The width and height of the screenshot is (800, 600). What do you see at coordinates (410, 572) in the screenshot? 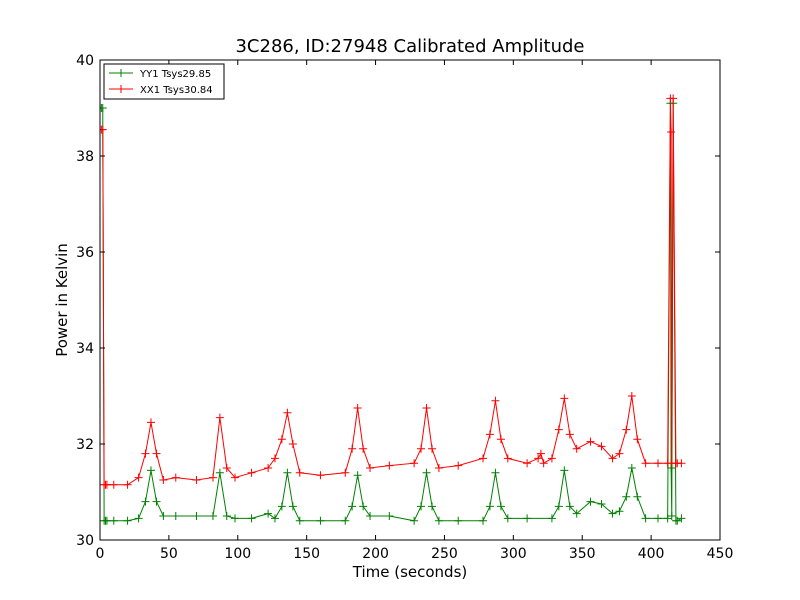
I see `x-axis-label: Time (seconds)` at bounding box center [410, 572].